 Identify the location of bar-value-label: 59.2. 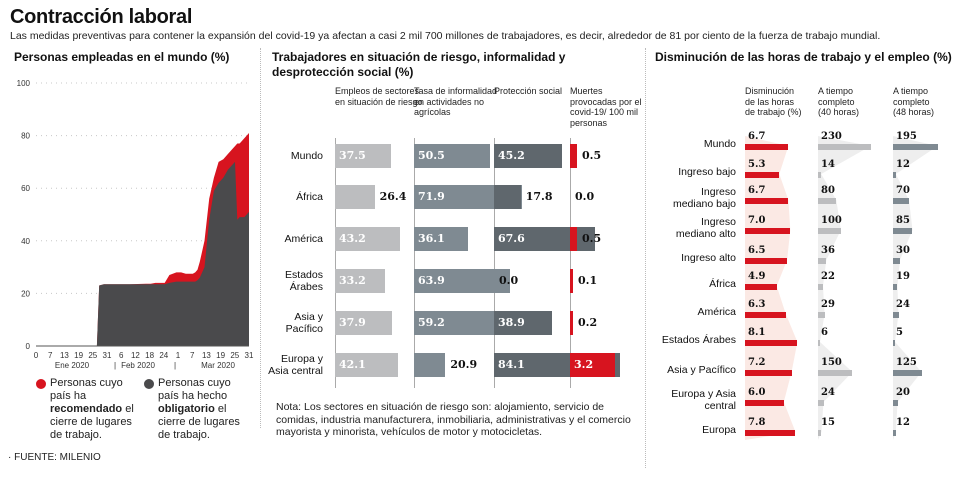
(431, 322).